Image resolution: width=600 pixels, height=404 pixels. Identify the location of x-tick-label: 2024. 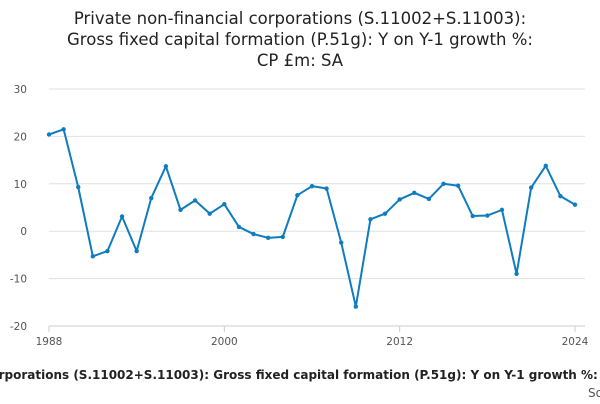
(575, 342).